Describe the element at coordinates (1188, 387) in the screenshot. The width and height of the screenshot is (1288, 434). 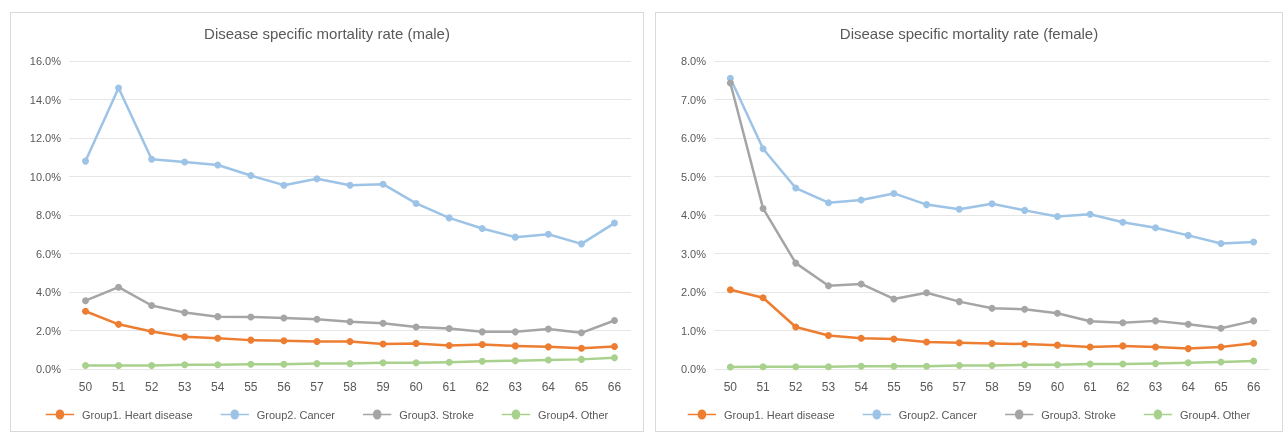
I see `x-tick-label: 64` at that location.